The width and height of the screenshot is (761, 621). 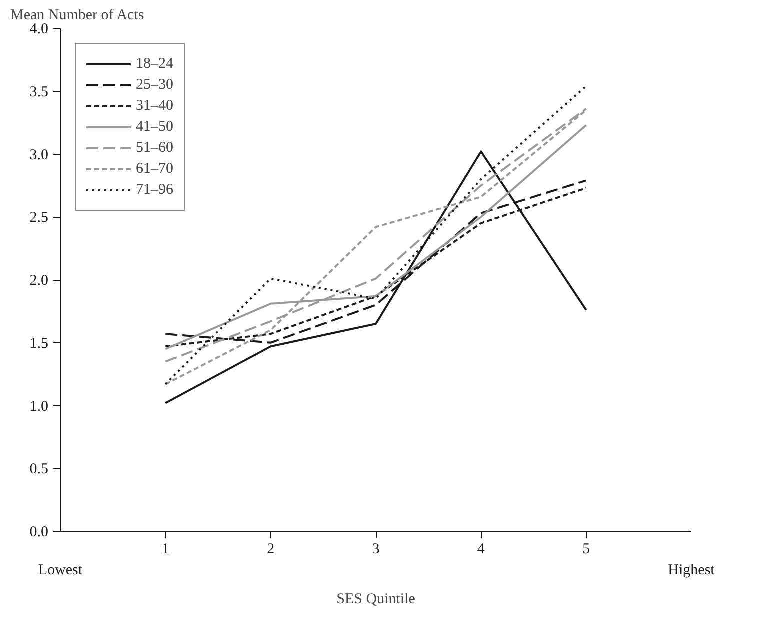 I want to click on legend-label: 18–24, so click(x=155, y=64).